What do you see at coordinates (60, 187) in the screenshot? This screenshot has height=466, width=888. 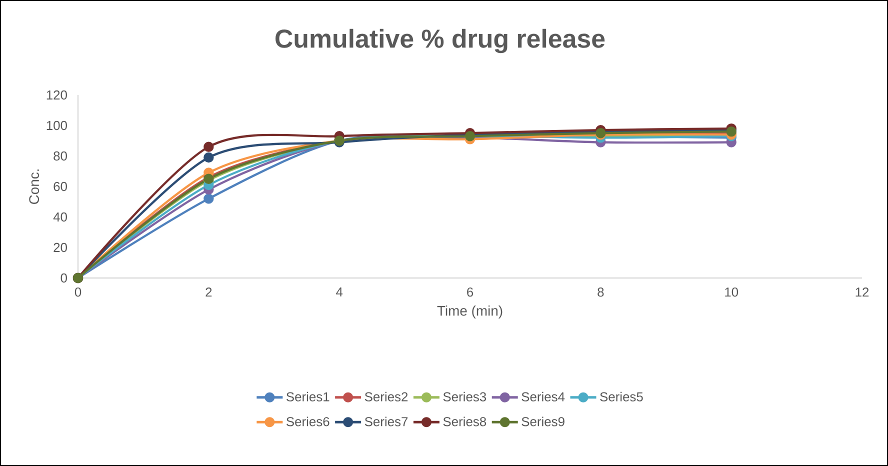 I see `y-tick-label: 60` at bounding box center [60, 187].